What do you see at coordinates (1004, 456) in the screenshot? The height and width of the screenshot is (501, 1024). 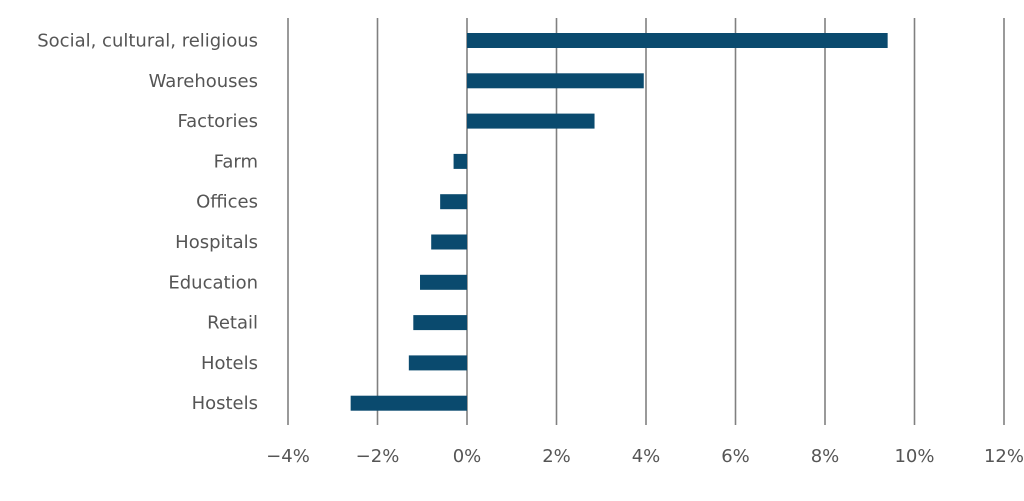 I see `x-tick-label: 12%` at bounding box center [1004, 456].